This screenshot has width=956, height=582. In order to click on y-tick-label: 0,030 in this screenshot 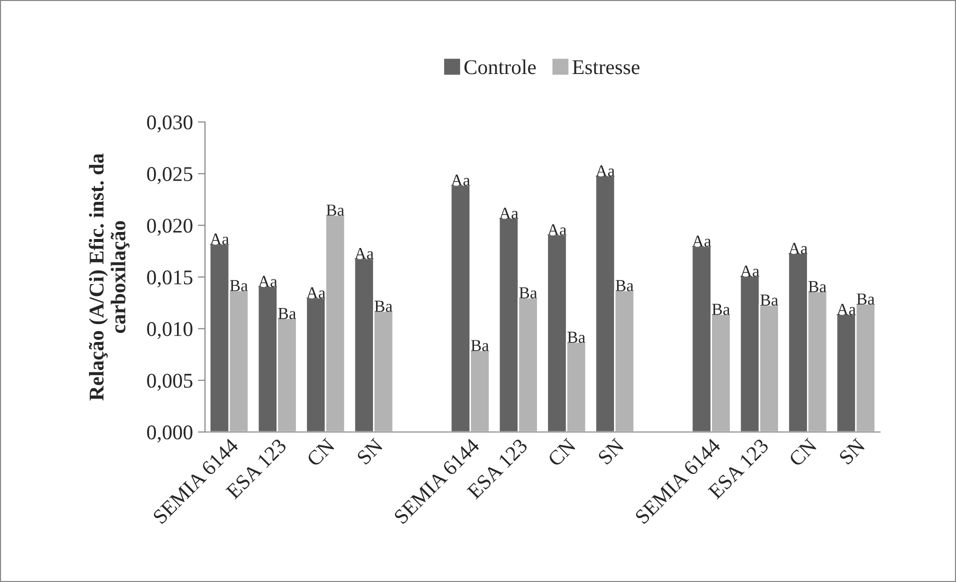, I will do `click(169, 123)`.